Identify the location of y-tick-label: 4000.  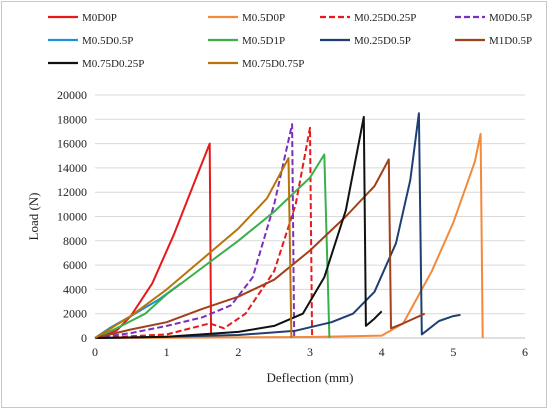
(75, 289).